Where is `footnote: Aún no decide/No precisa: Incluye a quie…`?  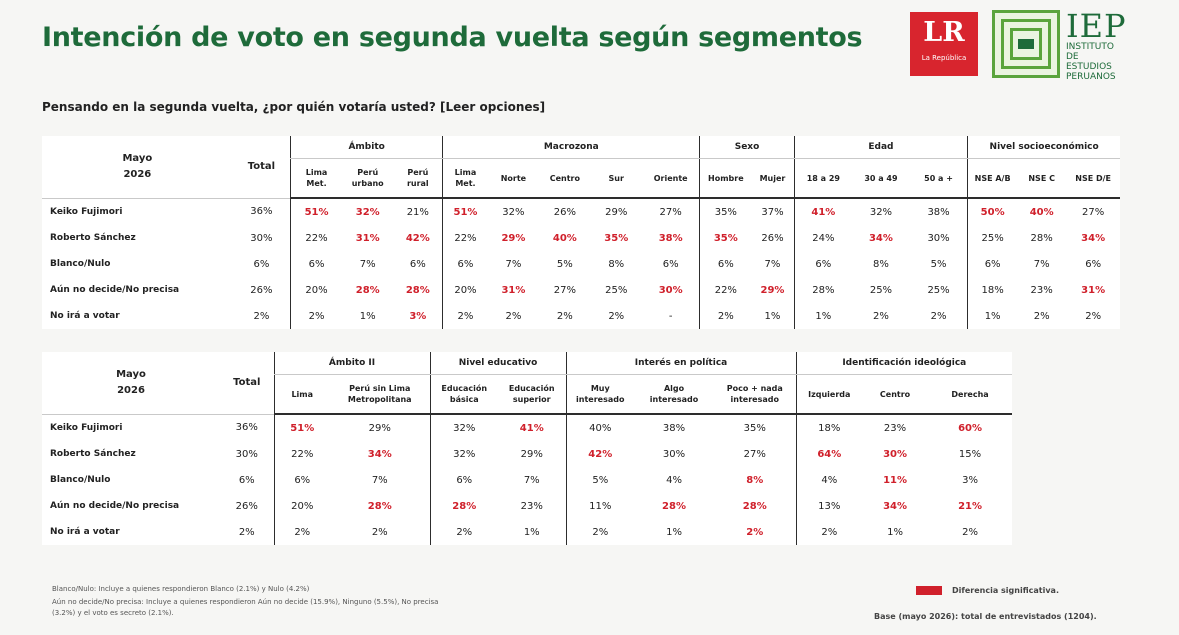
footnote: Aún no decide/No precisa: Incluye a quie… is located at coordinates (245, 602).